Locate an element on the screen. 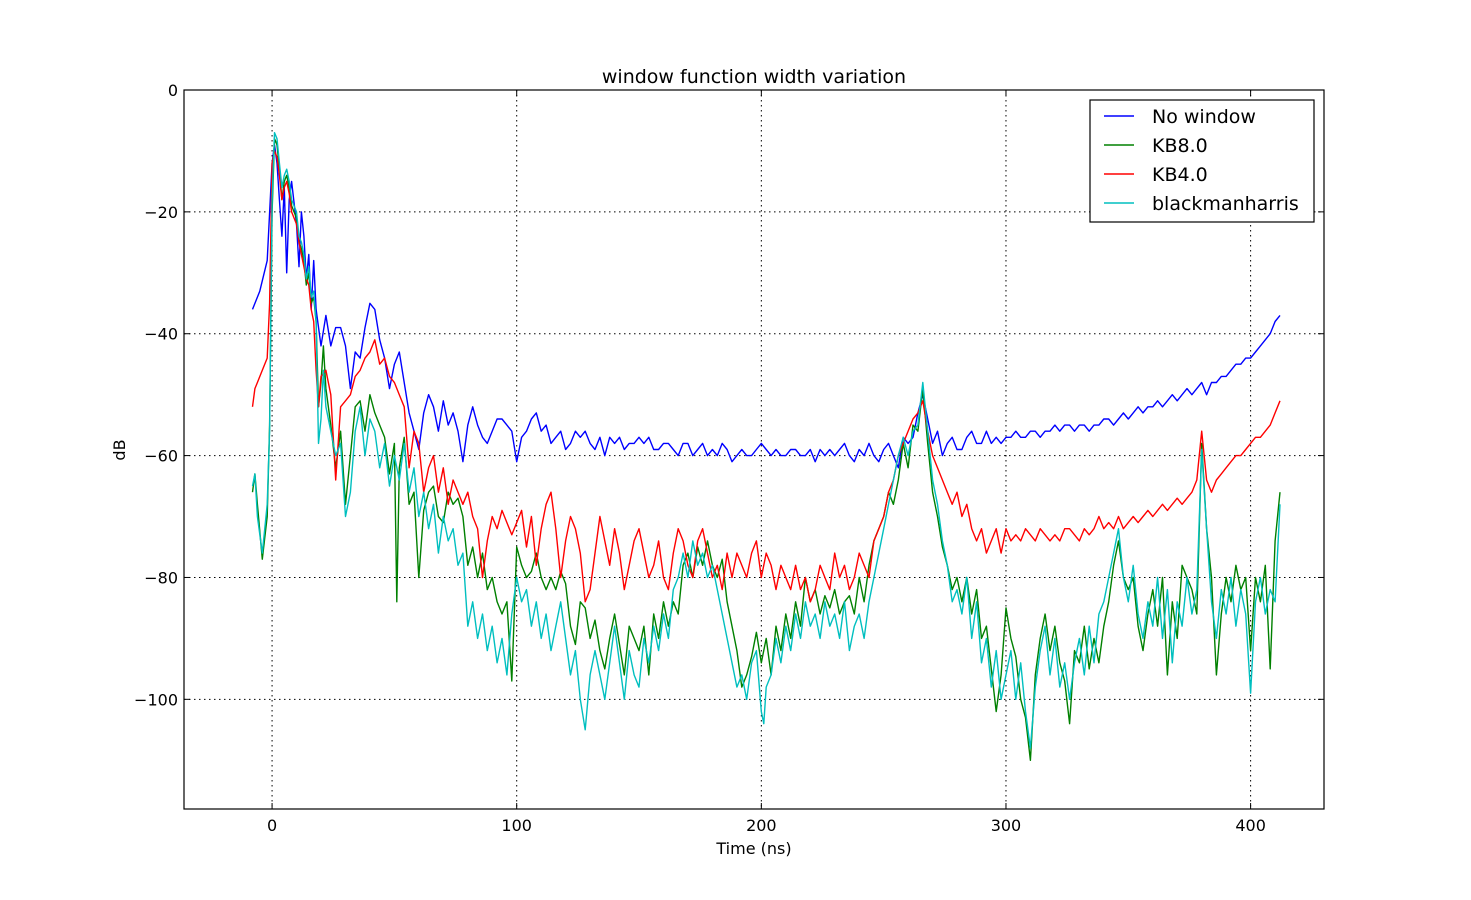 The width and height of the screenshot is (1471, 900). chart-title: window function width variation is located at coordinates (754, 77).